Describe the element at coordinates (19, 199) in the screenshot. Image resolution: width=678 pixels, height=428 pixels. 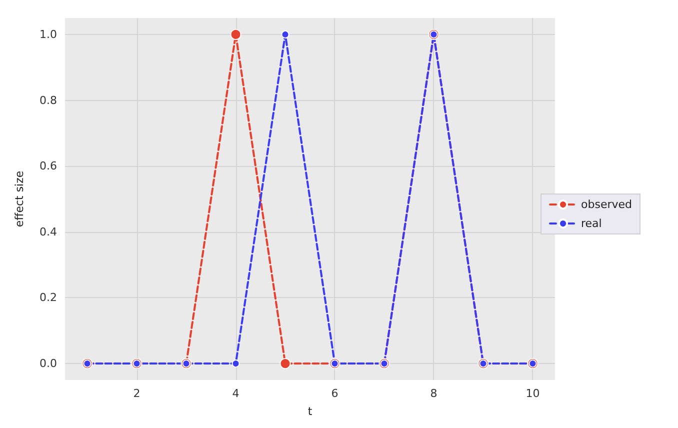
I see `y-axis-title: effect size` at that location.